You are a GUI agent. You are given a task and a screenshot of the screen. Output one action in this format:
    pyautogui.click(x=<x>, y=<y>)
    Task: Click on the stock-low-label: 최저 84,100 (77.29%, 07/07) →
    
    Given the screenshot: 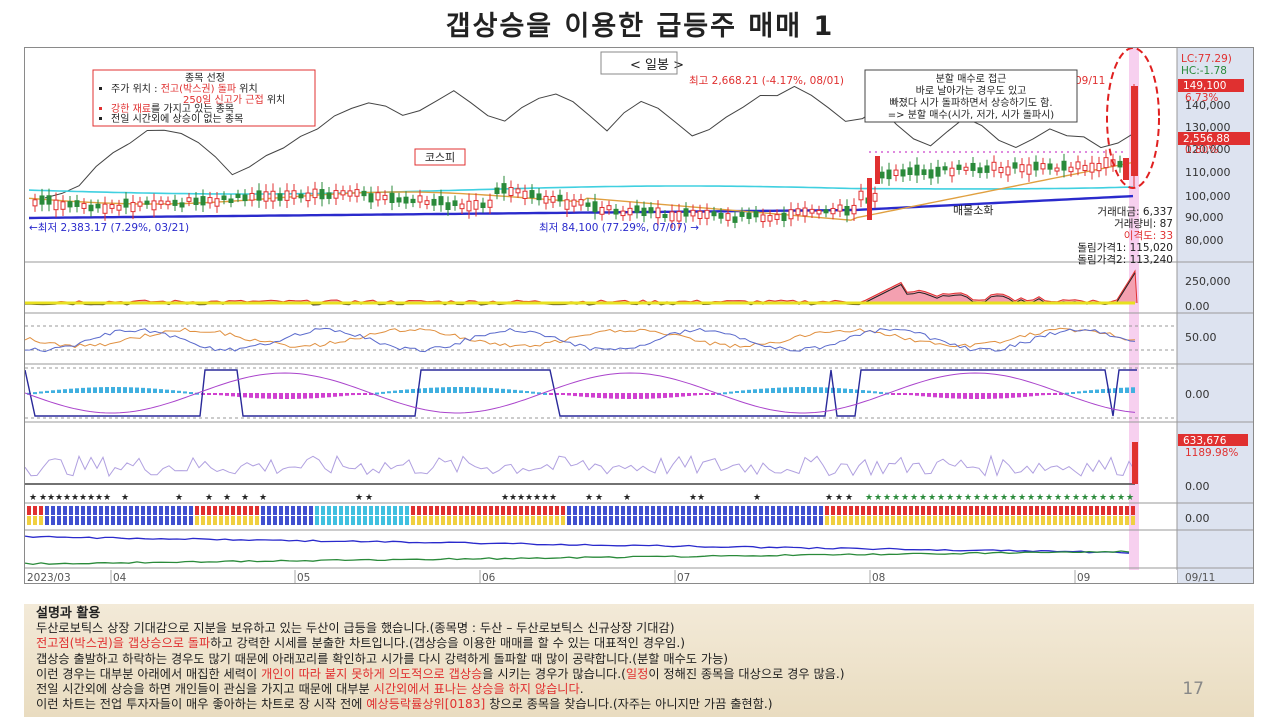 What is the action you would take?
    pyautogui.click(x=619, y=228)
    